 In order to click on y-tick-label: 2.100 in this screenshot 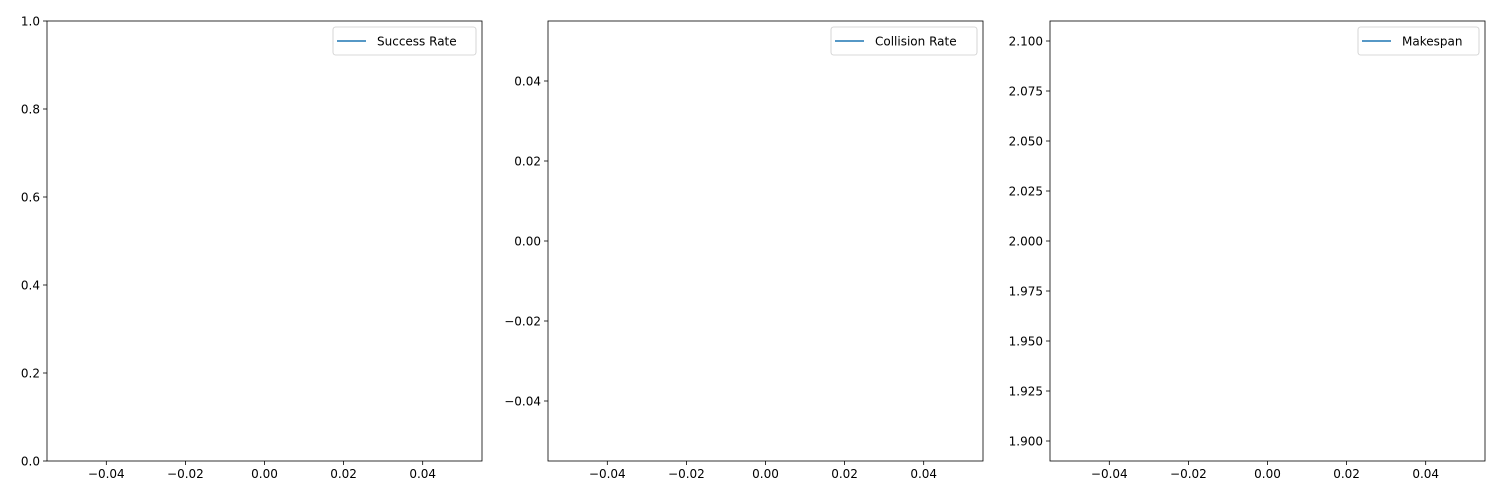, I will do `click(1026, 42)`.